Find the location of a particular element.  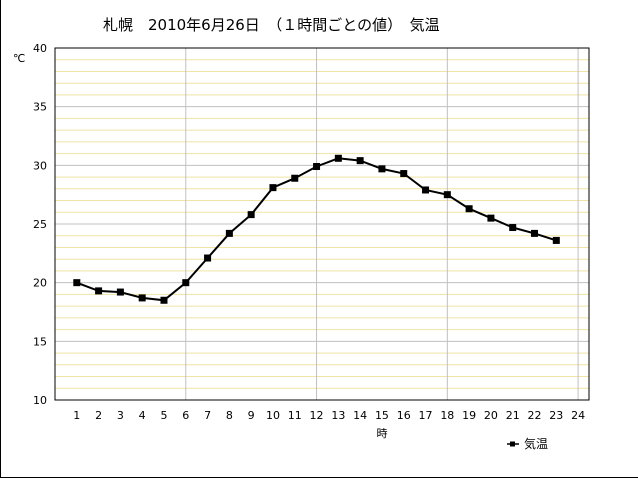

y-tick-label: 25 is located at coordinates (40, 224).